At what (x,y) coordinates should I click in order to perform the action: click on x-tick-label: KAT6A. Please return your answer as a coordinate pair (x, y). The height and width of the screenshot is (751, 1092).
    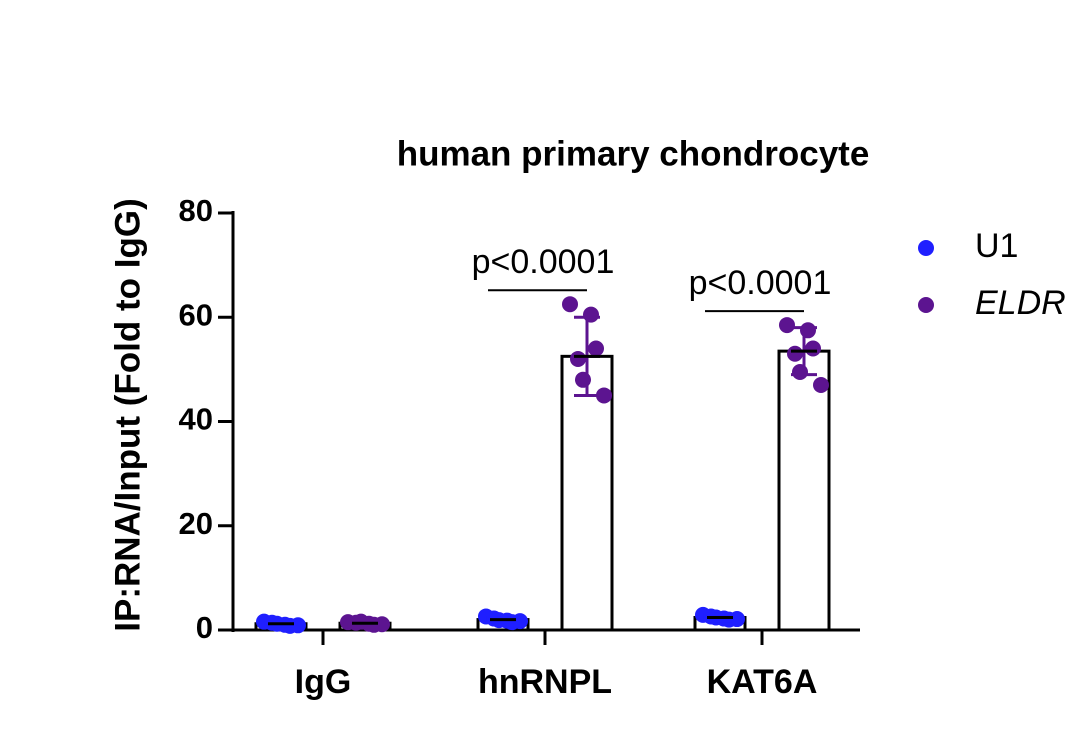
    Looking at the image, I should click on (762, 682).